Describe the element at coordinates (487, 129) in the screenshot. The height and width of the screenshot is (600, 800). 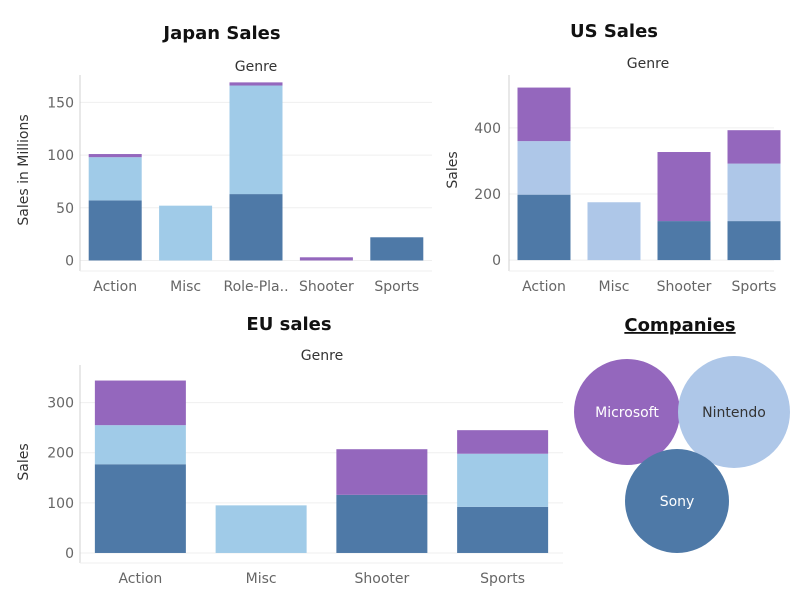
I see `y-tick-label: 400` at that location.